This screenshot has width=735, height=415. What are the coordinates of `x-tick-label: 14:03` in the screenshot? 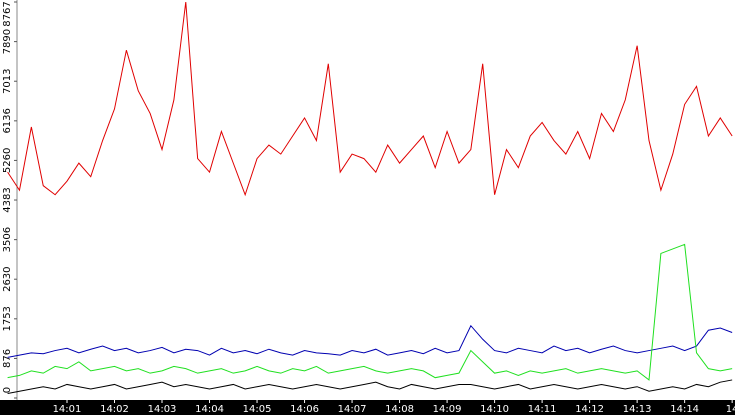 It's located at (162, 409).